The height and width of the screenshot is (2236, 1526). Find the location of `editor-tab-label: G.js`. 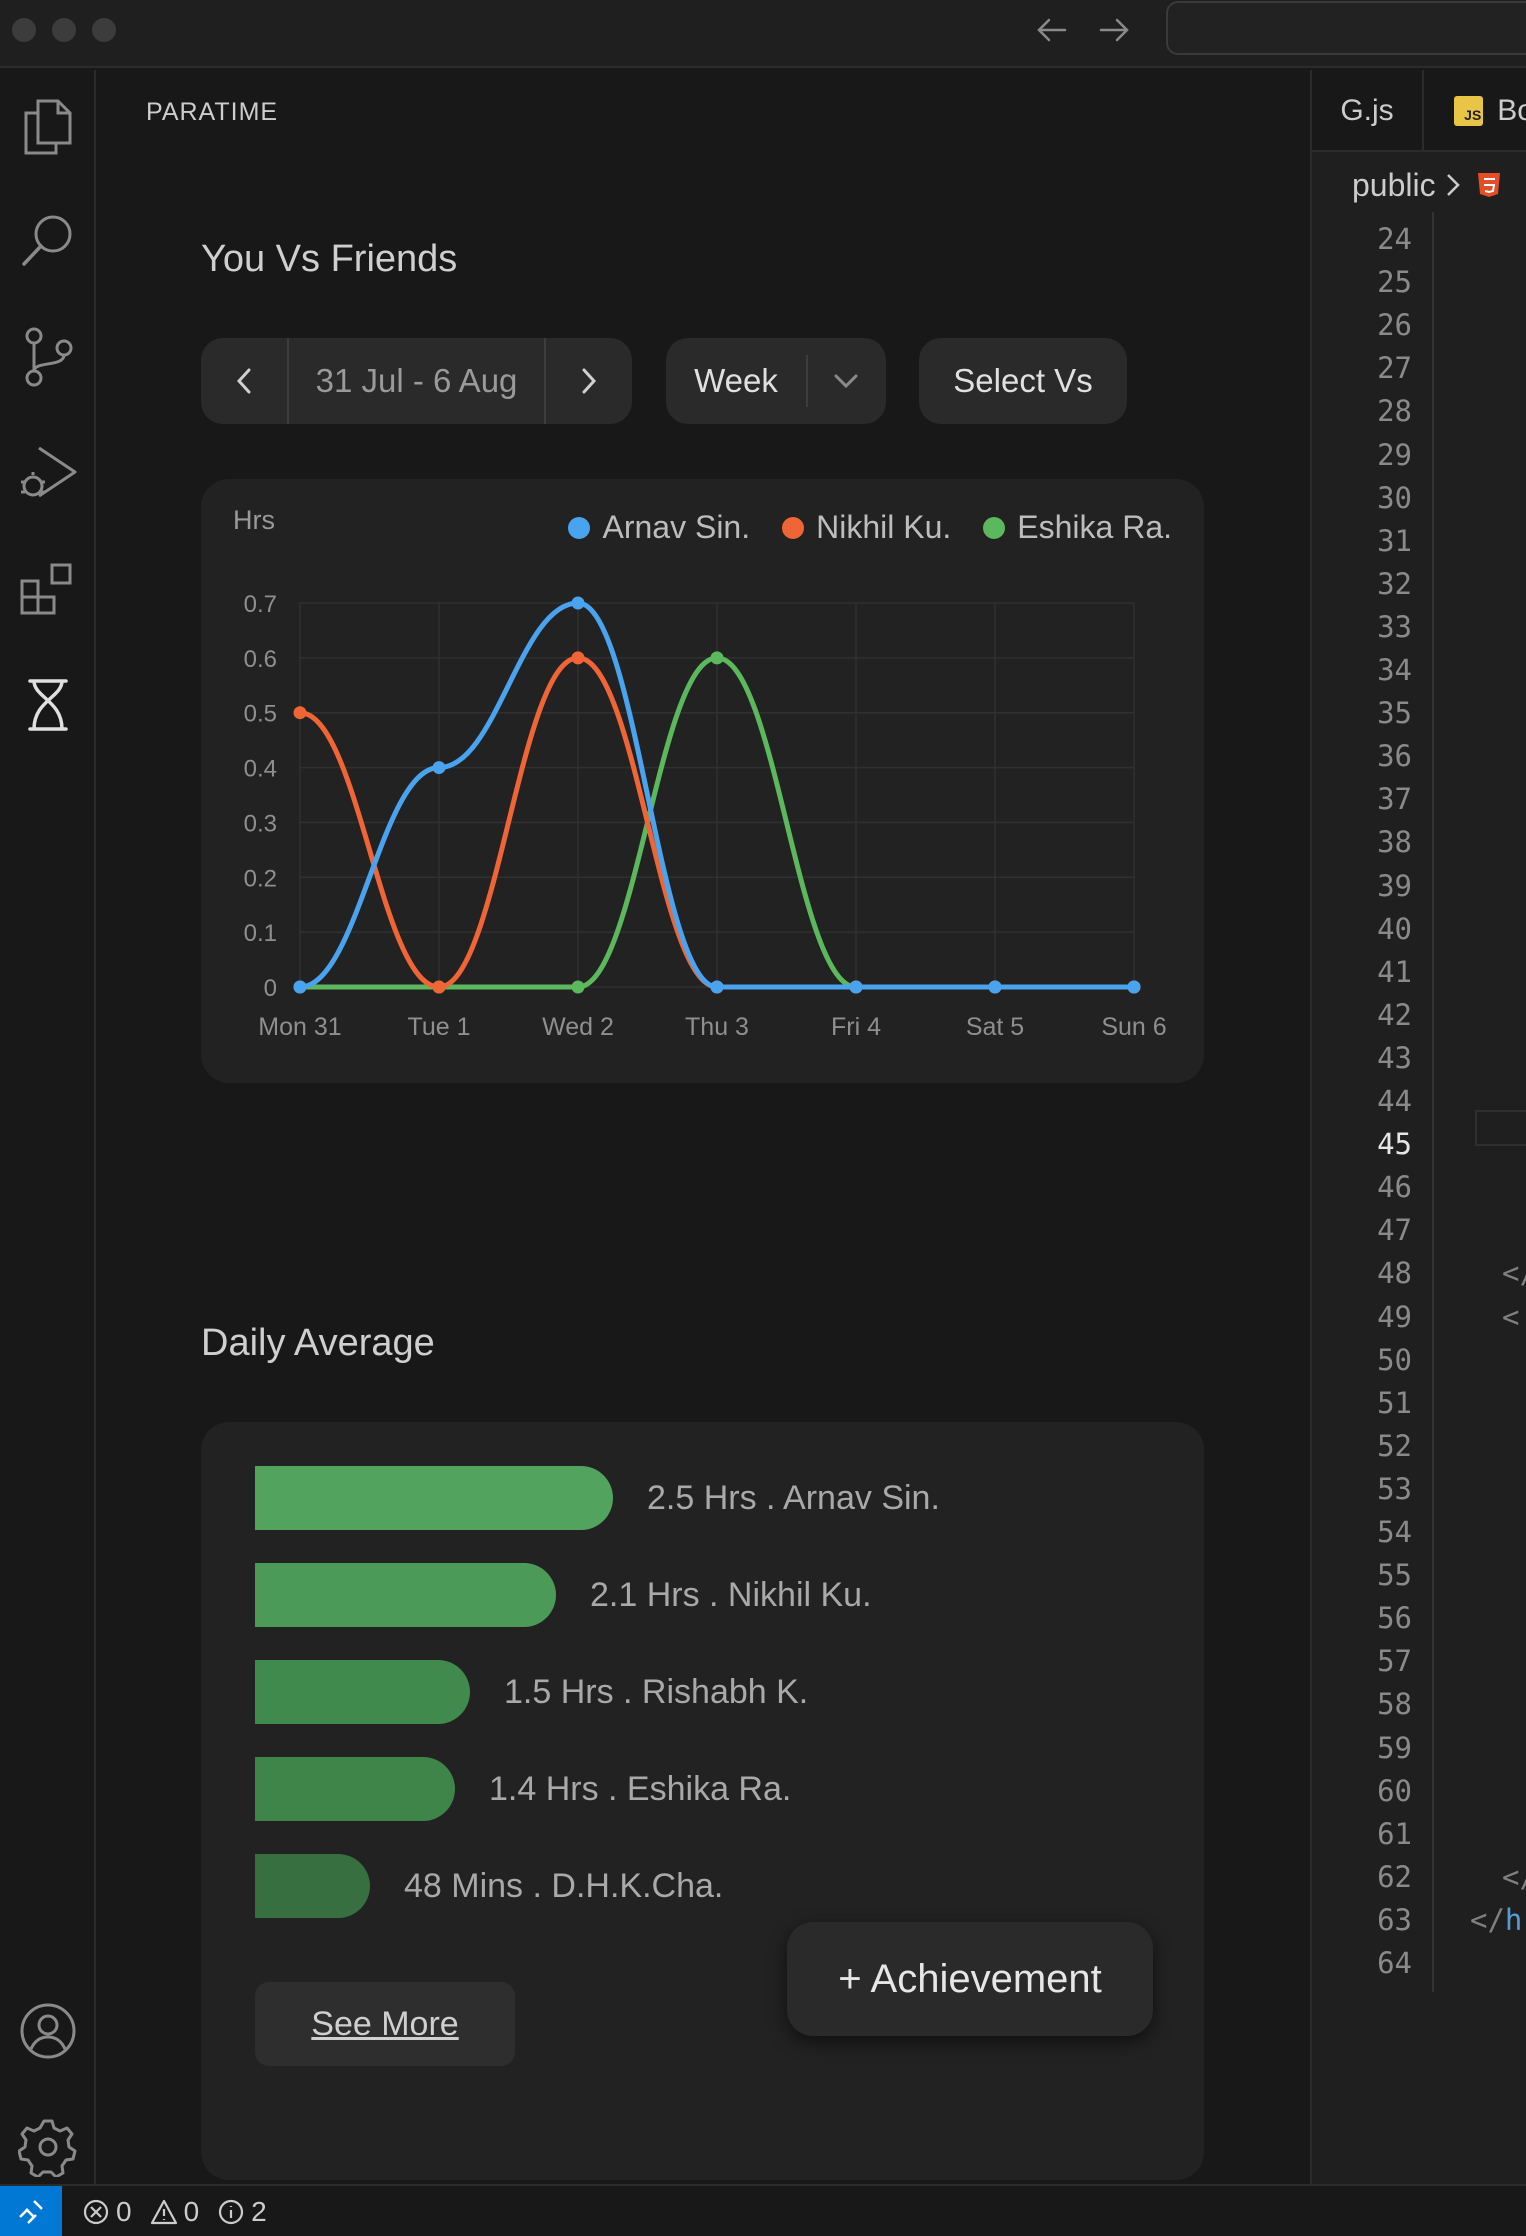

editor-tab-label: G.js is located at coordinates (1367, 110).